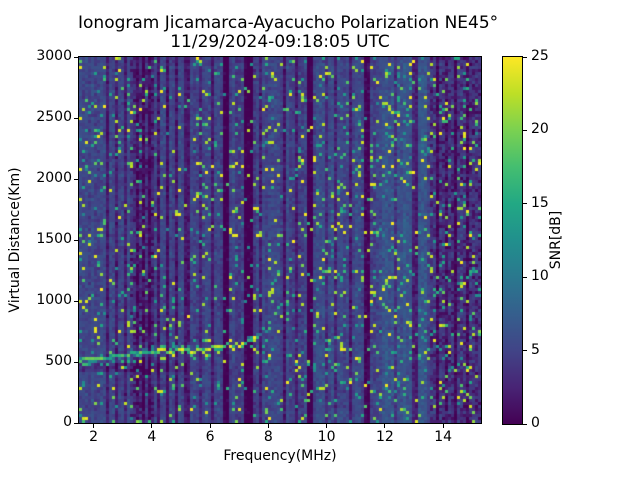  Describe the element at coordinates (326, 437) in the screenshot. I see `x-tick-label: 10` at that location.